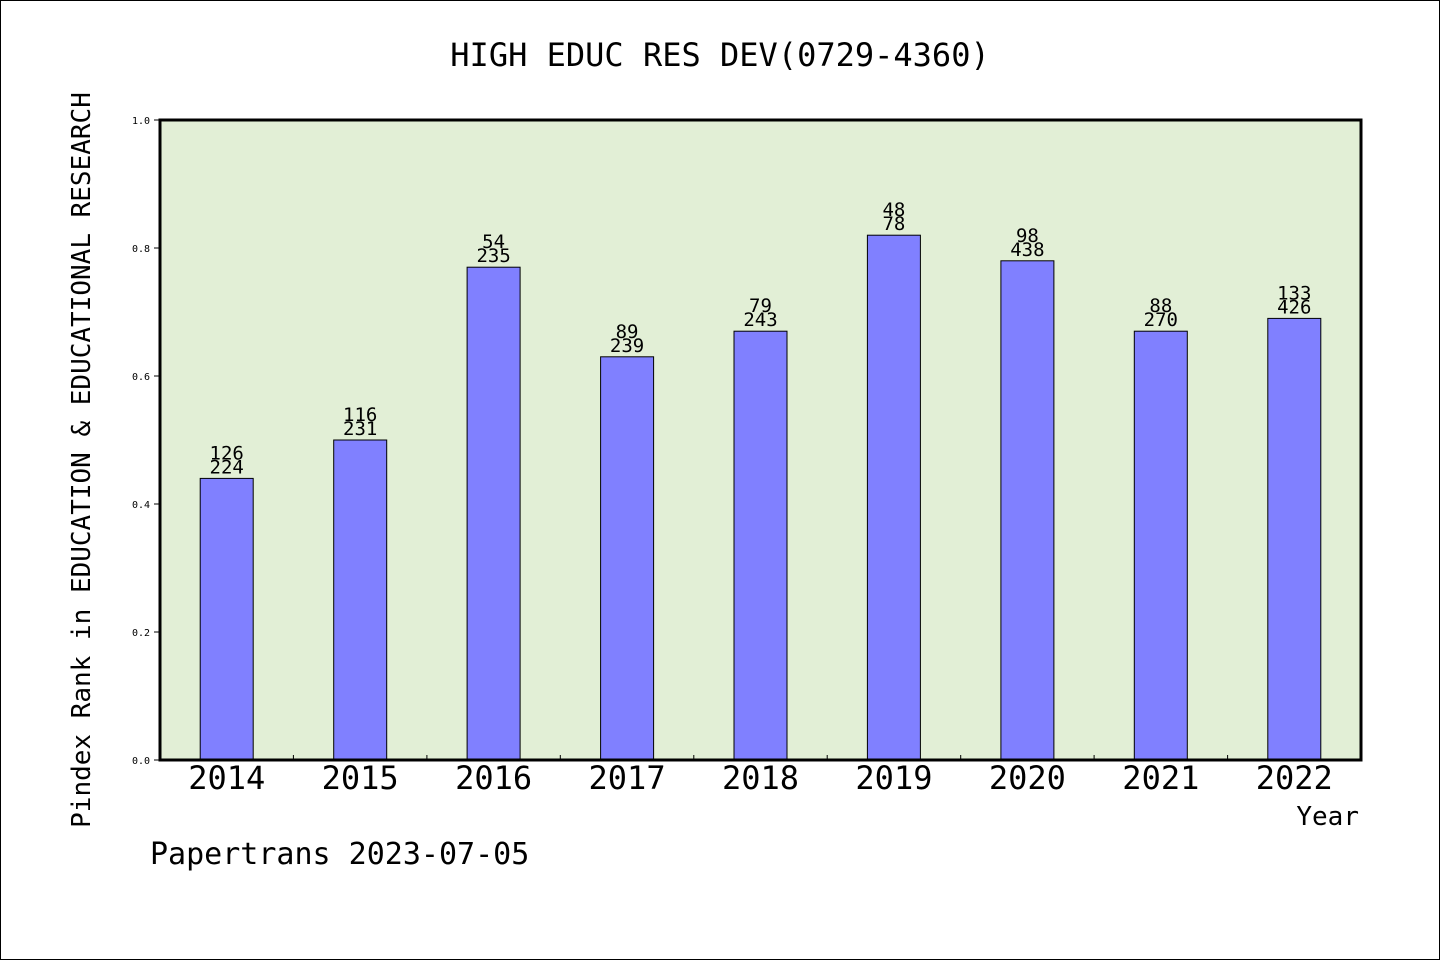 The image size is (1440, 965). Describe the element at coordinates (760, 545) in the screenshot. I see `bar-2018` at that location.